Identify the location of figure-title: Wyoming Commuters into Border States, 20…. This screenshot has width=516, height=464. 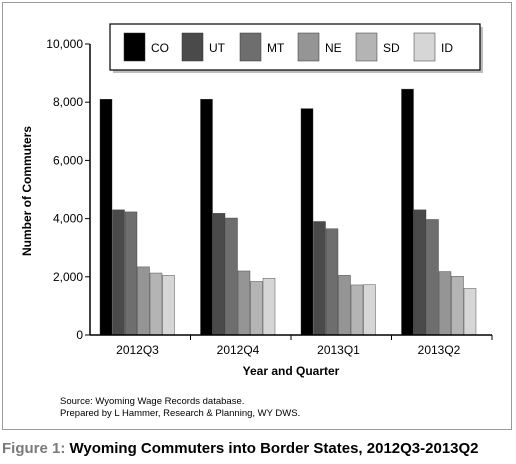
(272, 448).